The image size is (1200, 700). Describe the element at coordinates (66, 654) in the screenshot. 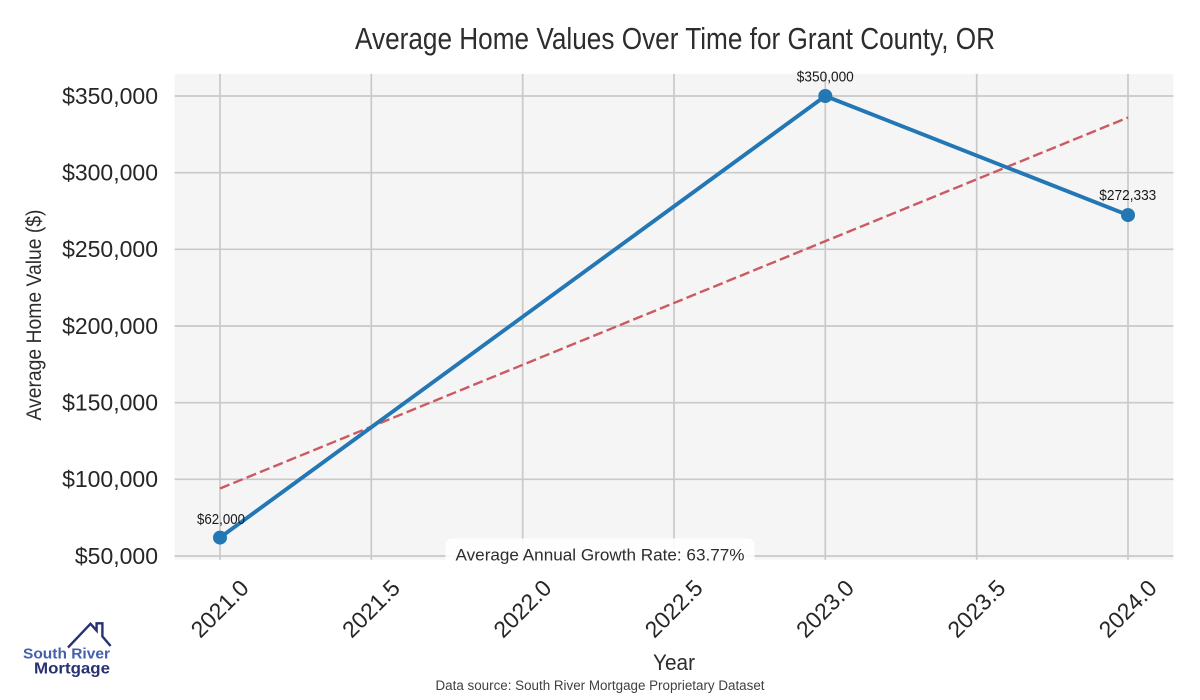

I see `svg-text: South River` at that location.